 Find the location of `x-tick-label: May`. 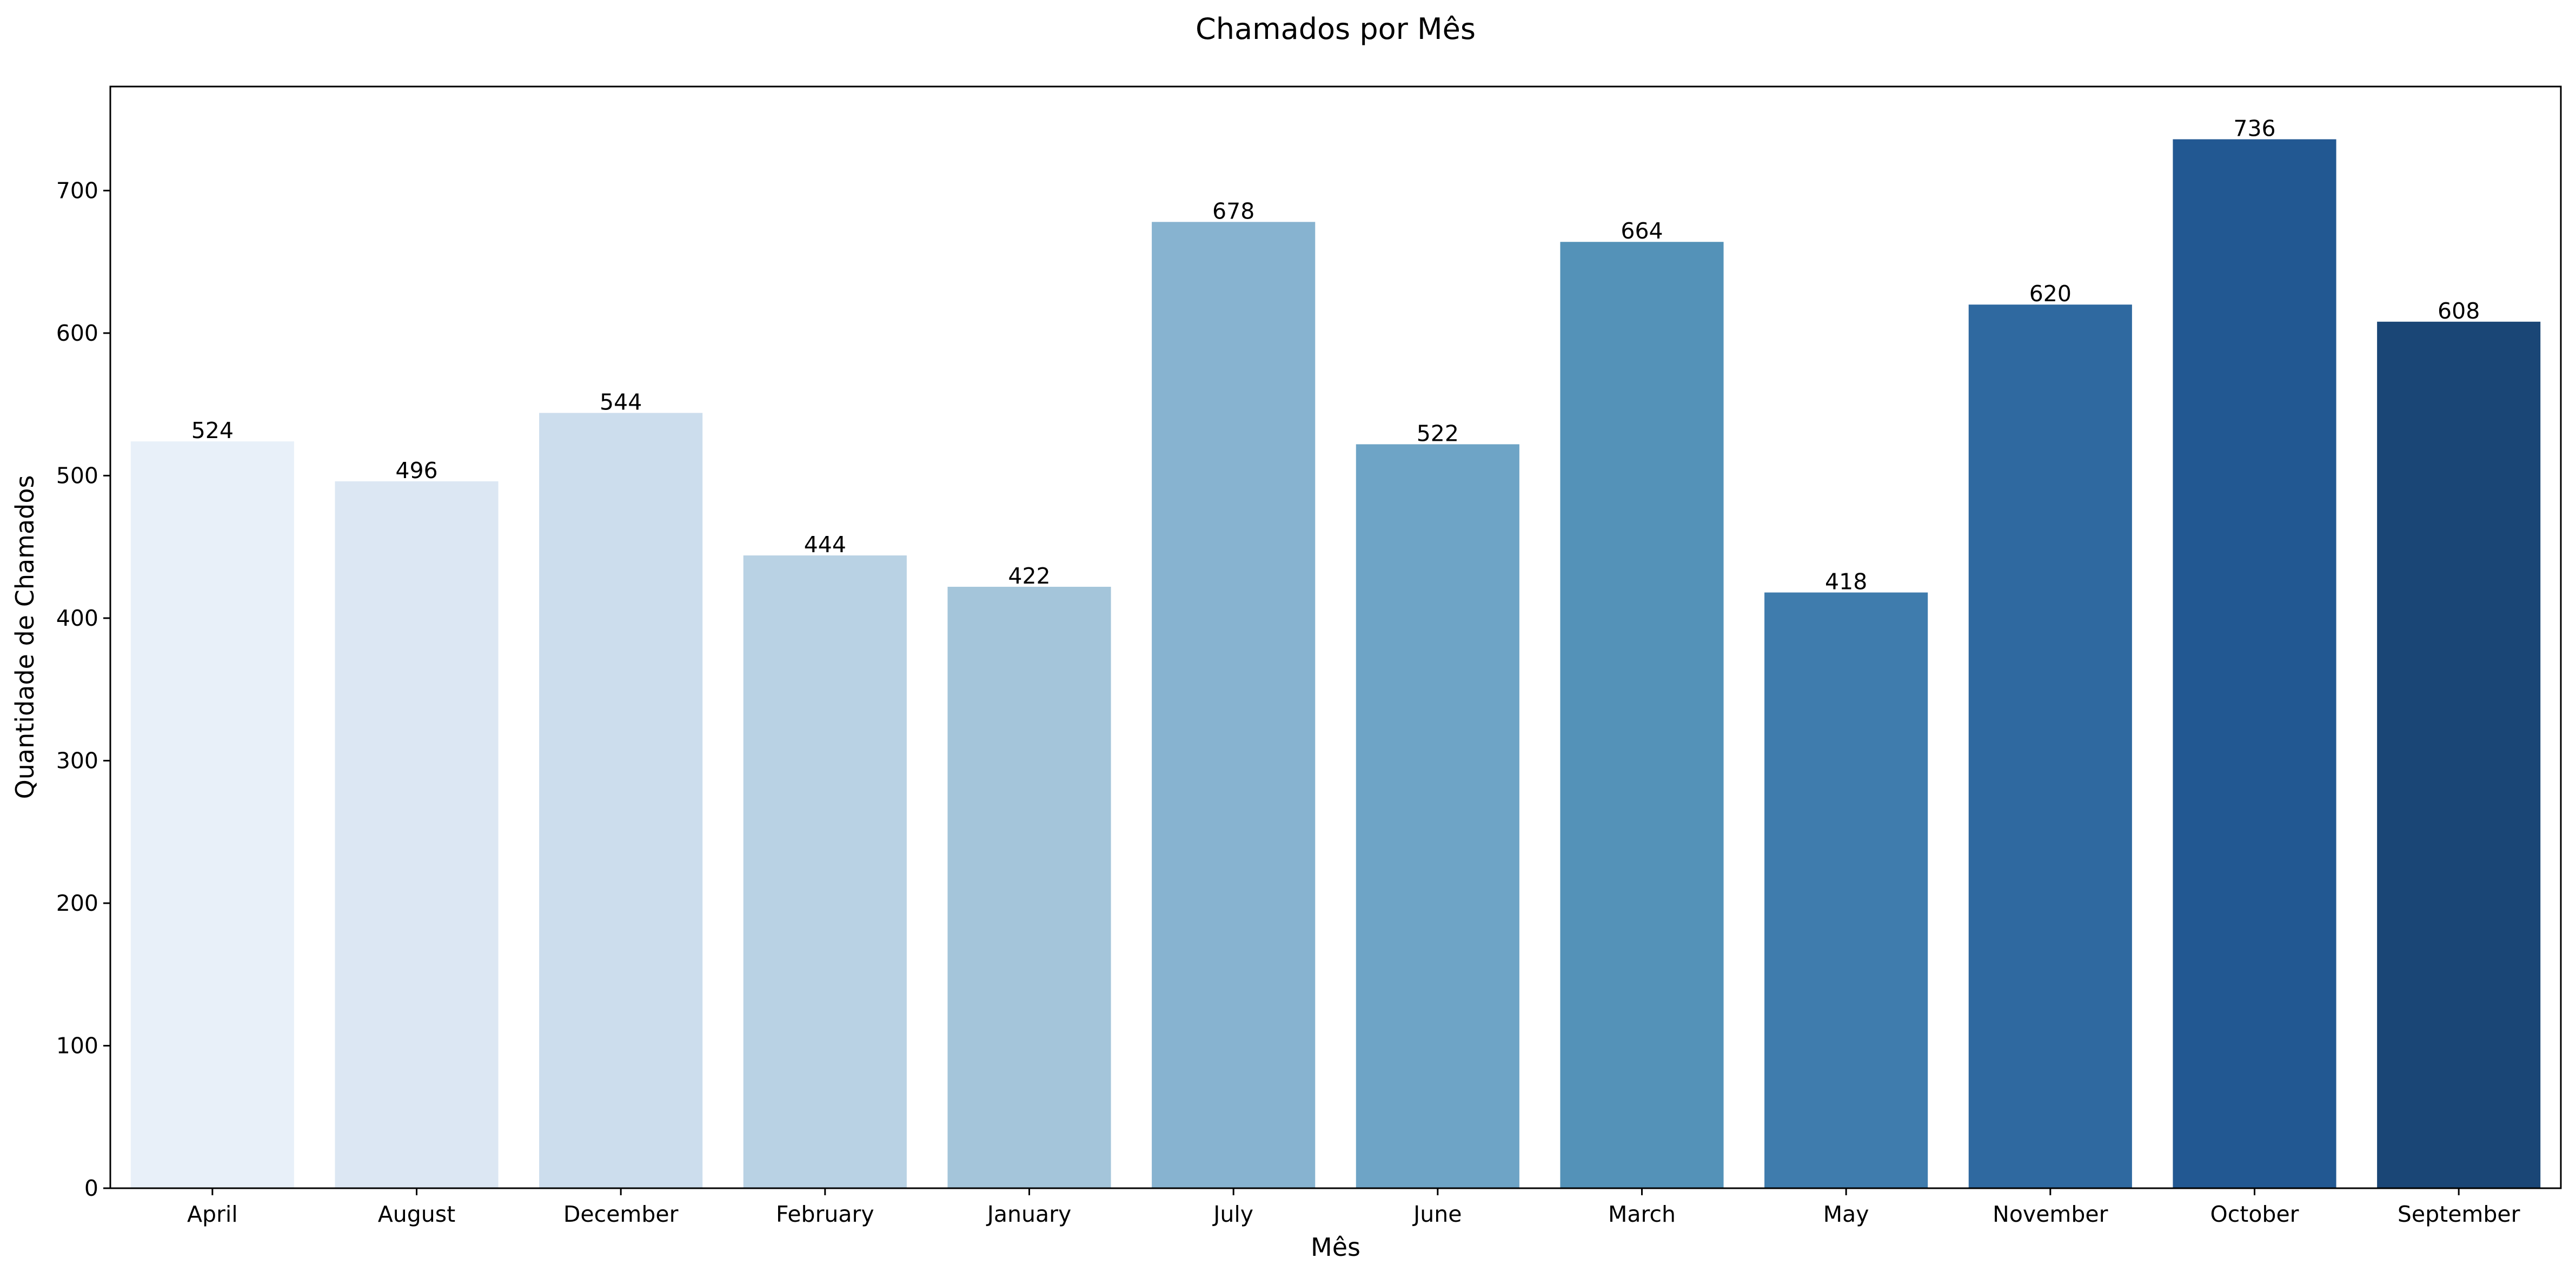

x-tick-label: May is located at coordinates (1846, 1214).